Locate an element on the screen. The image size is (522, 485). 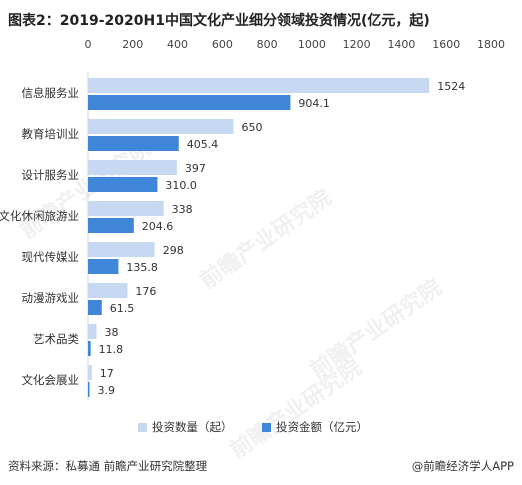
x-tick-label: 200 is located at coordinates (132, 44).